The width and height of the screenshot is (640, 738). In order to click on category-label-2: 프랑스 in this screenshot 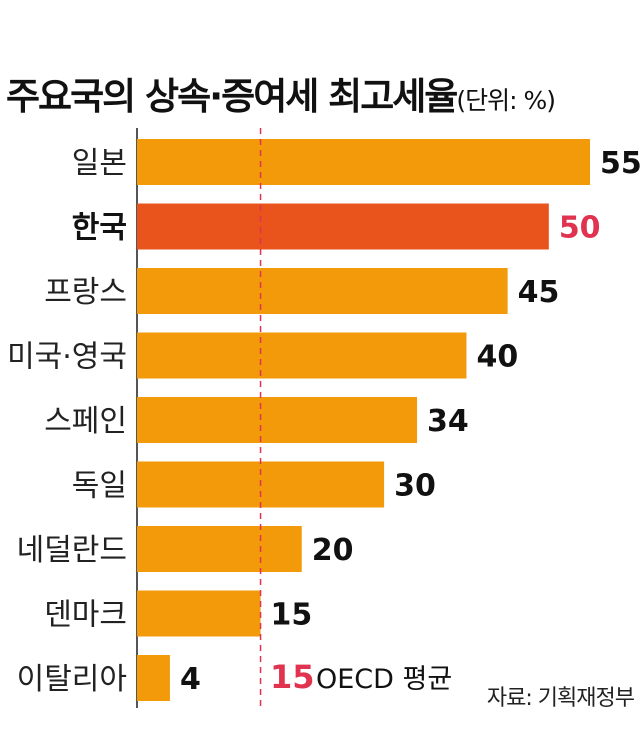, I will do `click(85, 292)`.